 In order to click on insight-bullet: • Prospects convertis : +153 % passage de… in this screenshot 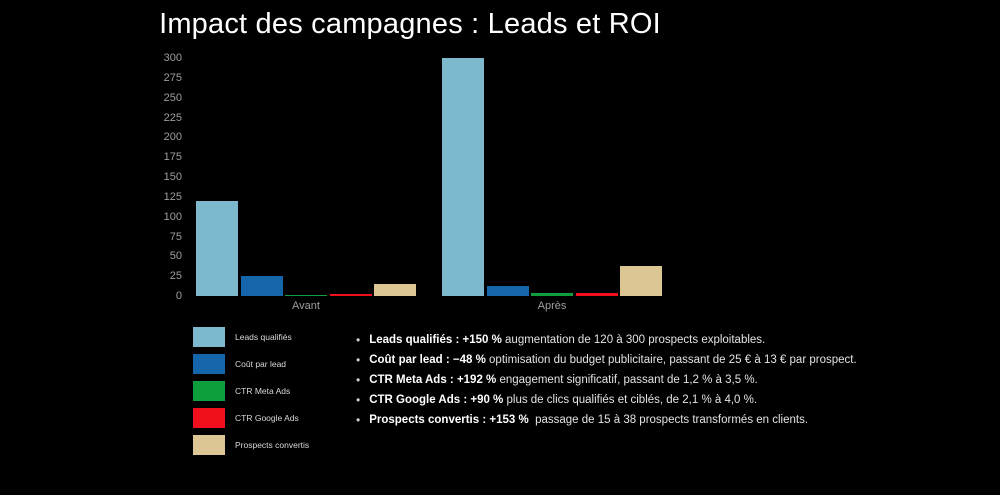, I will do `click(656, 420)`.